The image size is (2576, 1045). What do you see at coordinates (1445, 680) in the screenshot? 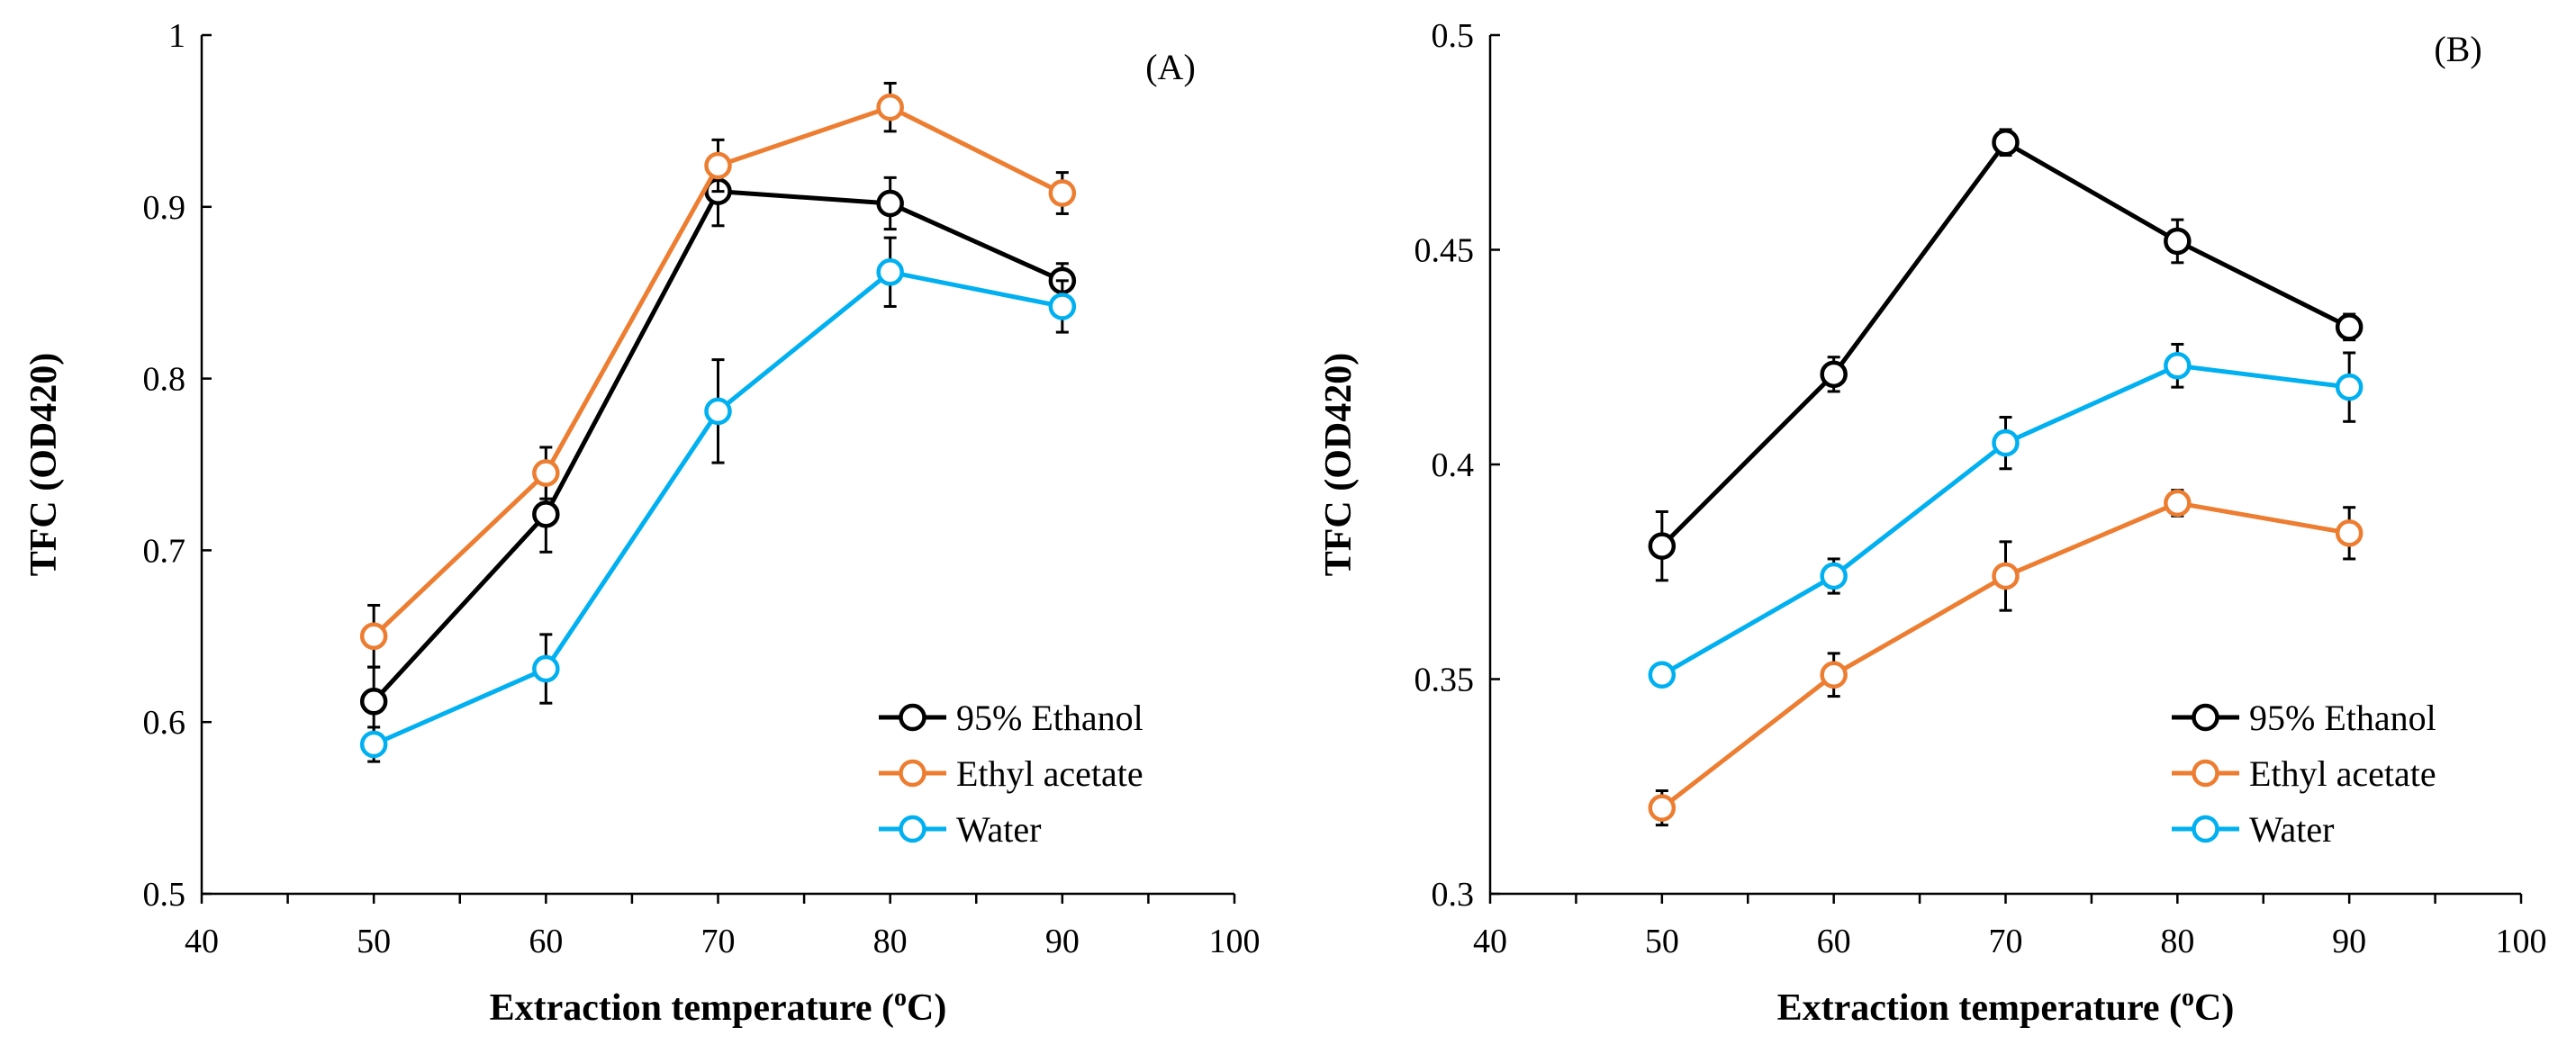
I see `y-tick-label: 0.35` at bounding box center [1445, 680].